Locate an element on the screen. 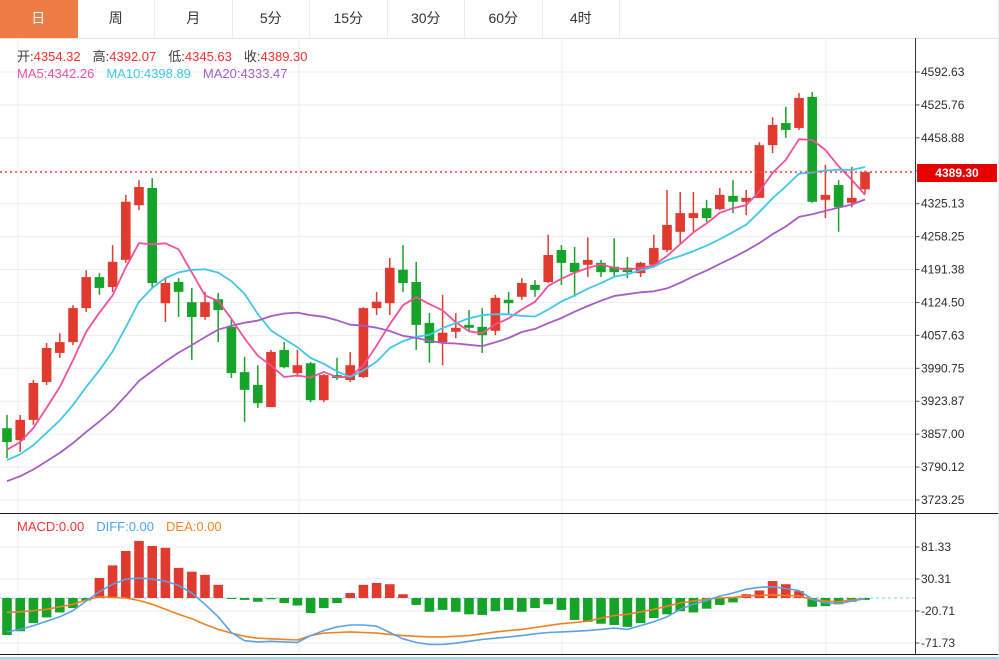 The width and height of the screenshot is (999, 659). tab-15min: 15分 is located at coordinates (349, 19).